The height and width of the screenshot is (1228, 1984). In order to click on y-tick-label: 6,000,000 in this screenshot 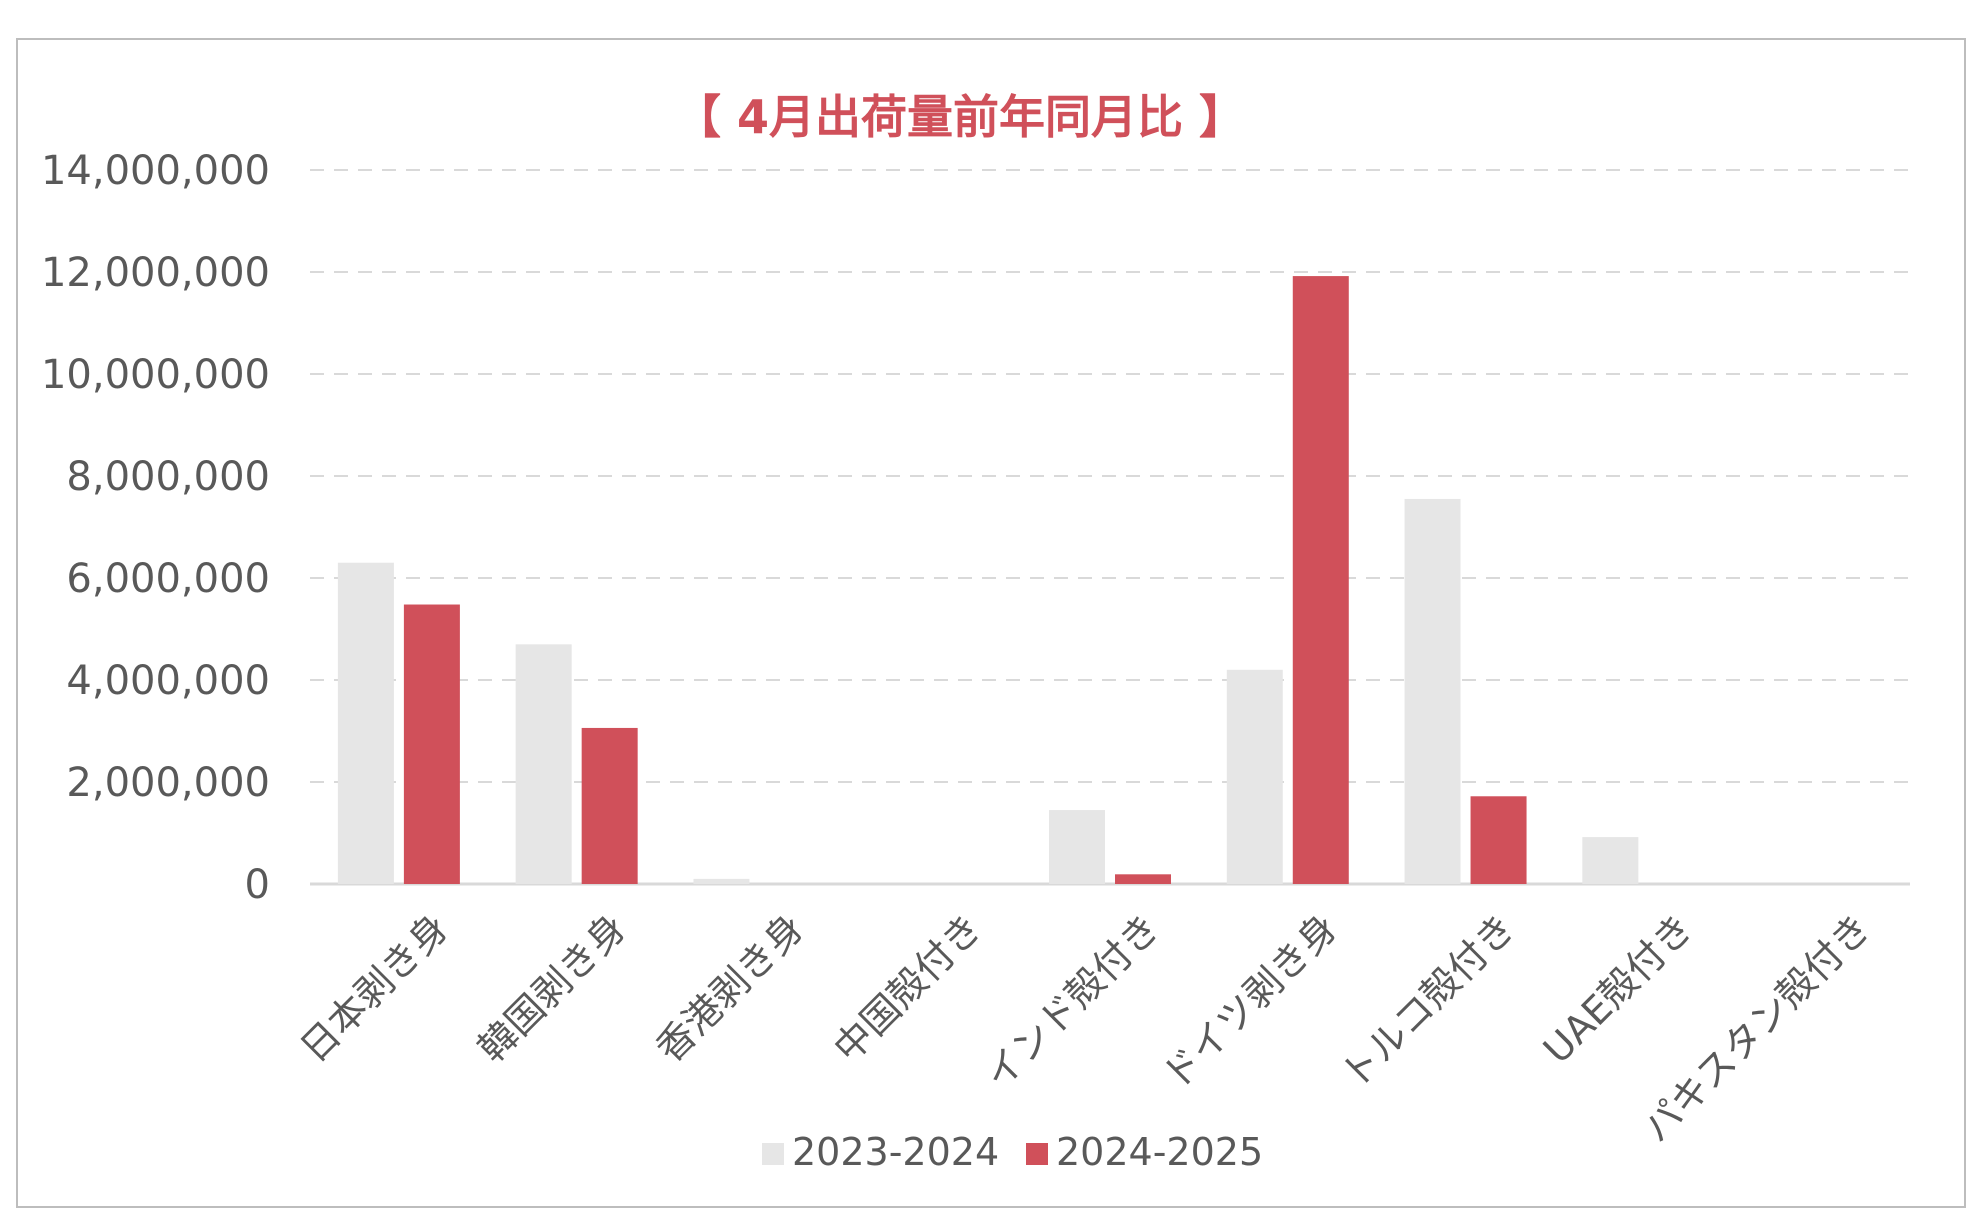, I will do `click(168, 579)`.